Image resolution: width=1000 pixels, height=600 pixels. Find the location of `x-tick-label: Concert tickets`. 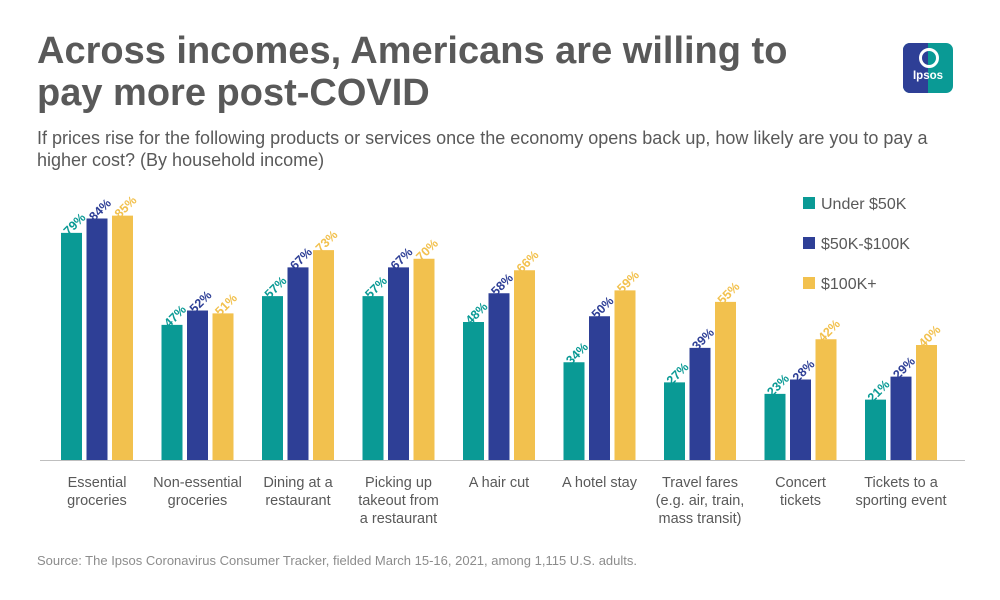

x-tick-label: Concert tickets is located at coordinates (800, 492).